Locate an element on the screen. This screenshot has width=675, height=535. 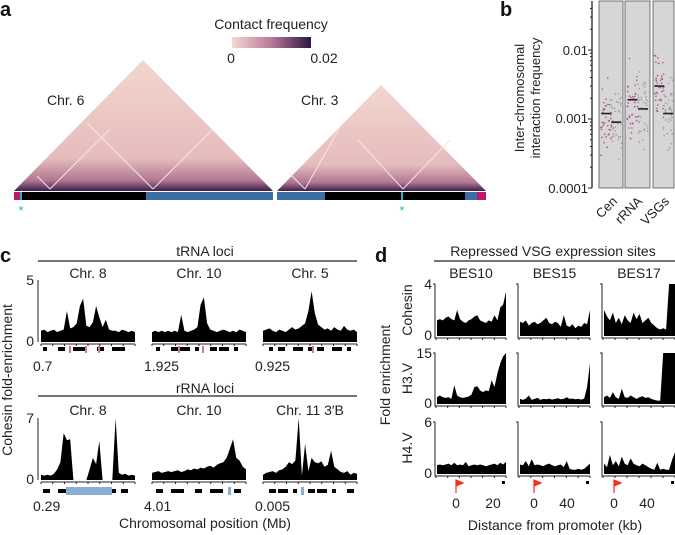
trna-gene-mark is located at coordinates (203, 349).